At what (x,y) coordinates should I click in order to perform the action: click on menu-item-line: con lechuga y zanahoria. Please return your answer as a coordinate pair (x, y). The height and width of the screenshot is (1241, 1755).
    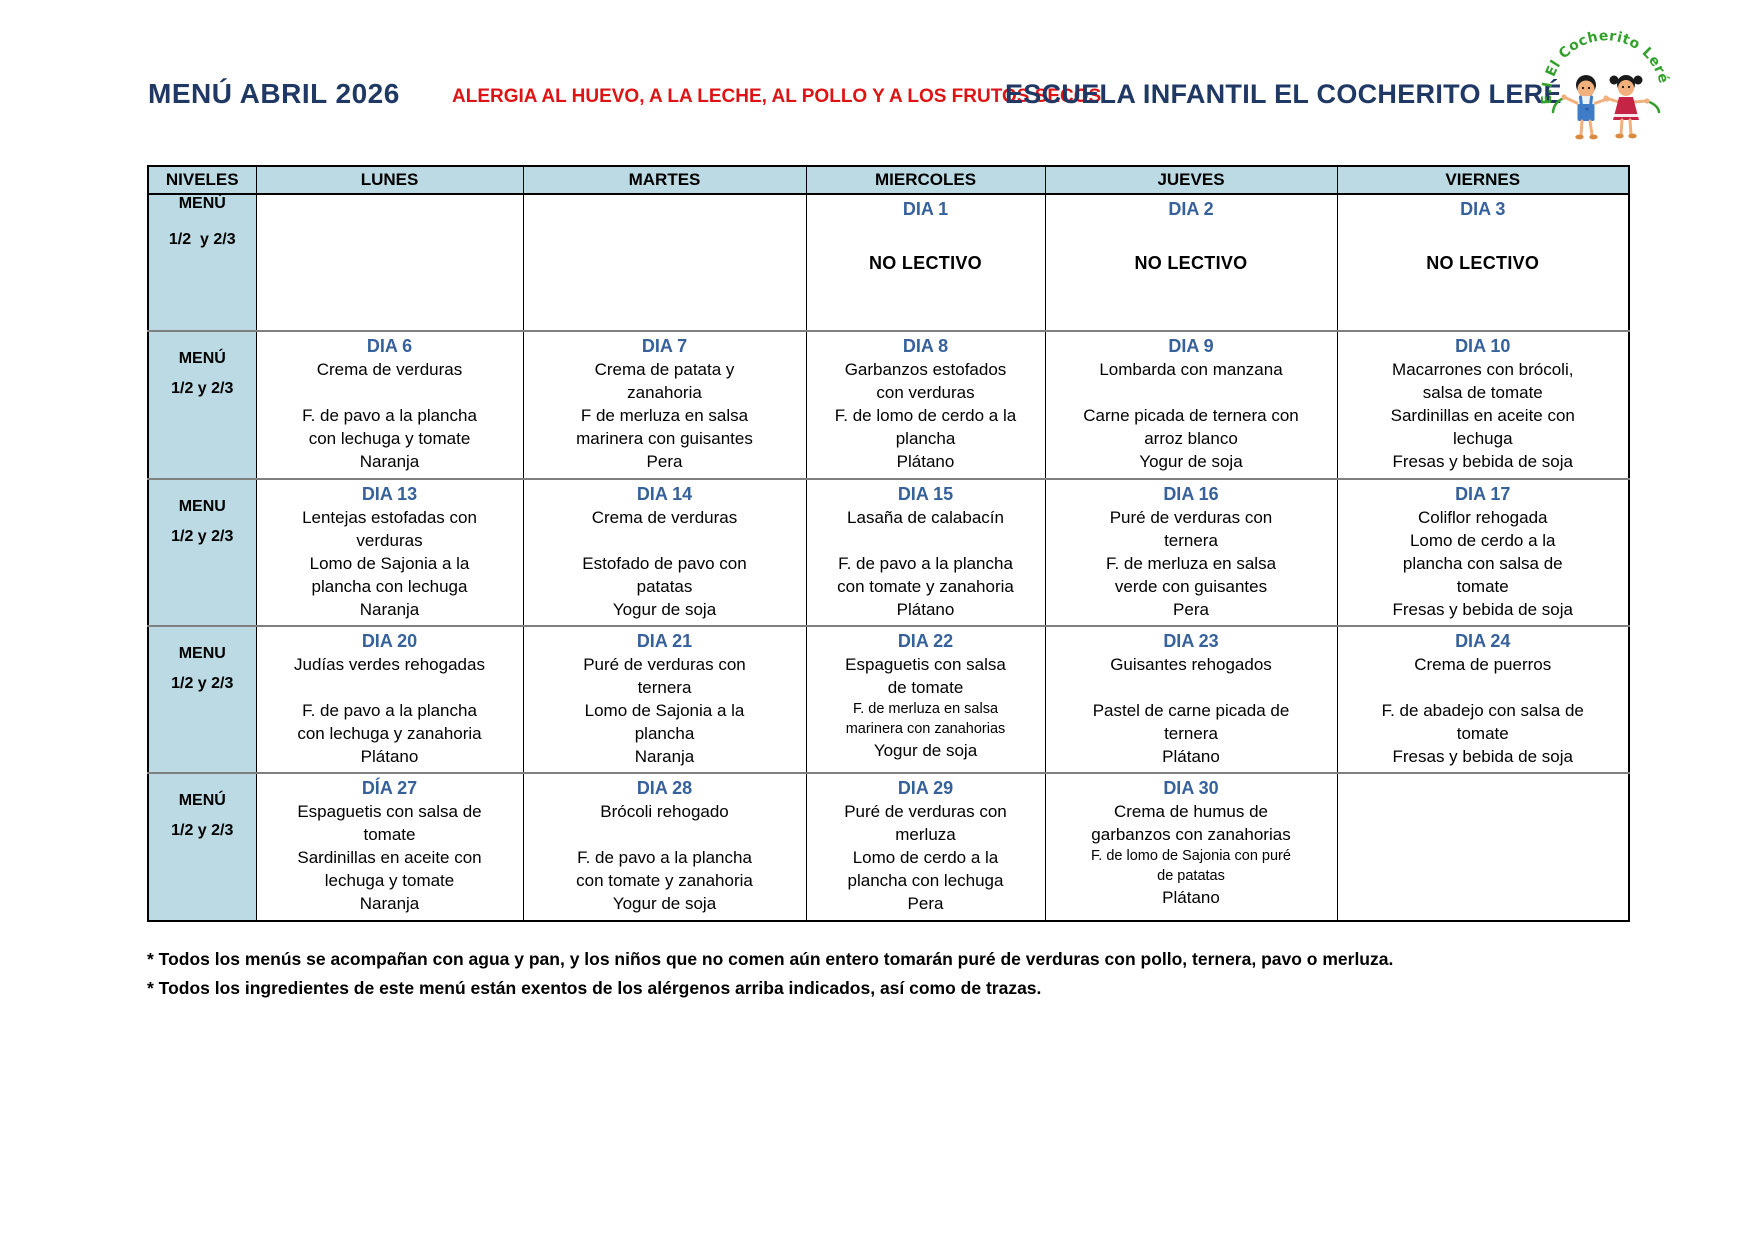
    Looking at the image, I should click on (389, 733).